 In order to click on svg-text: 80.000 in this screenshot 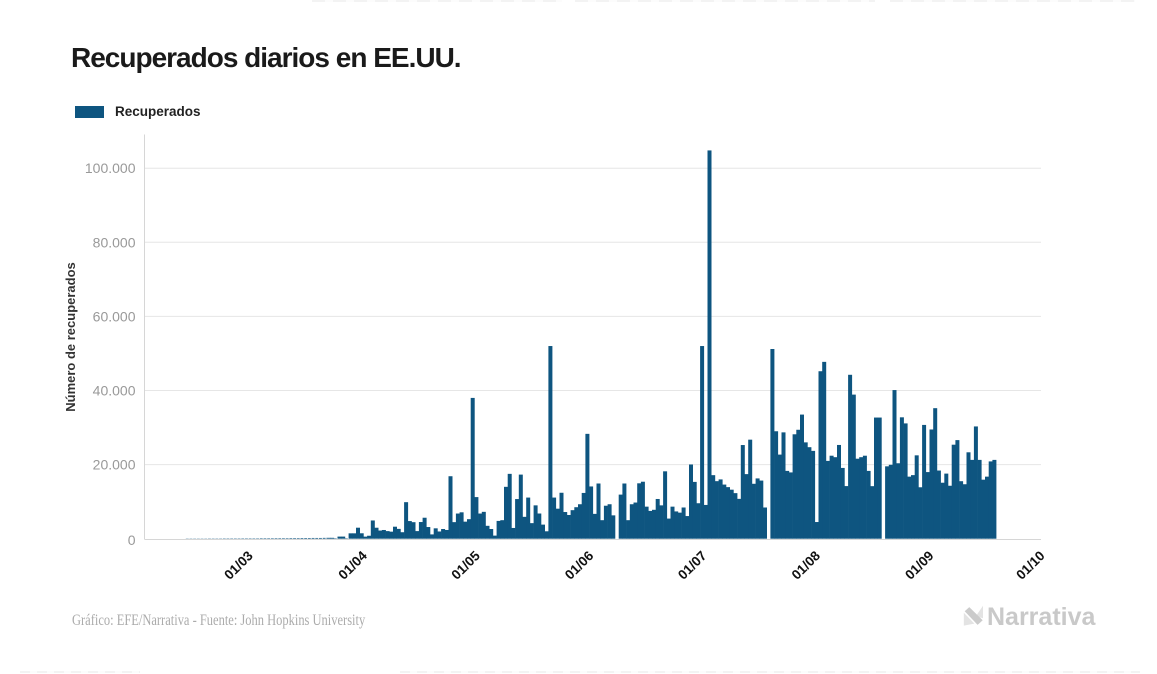, I will do `click(114, 242)`.